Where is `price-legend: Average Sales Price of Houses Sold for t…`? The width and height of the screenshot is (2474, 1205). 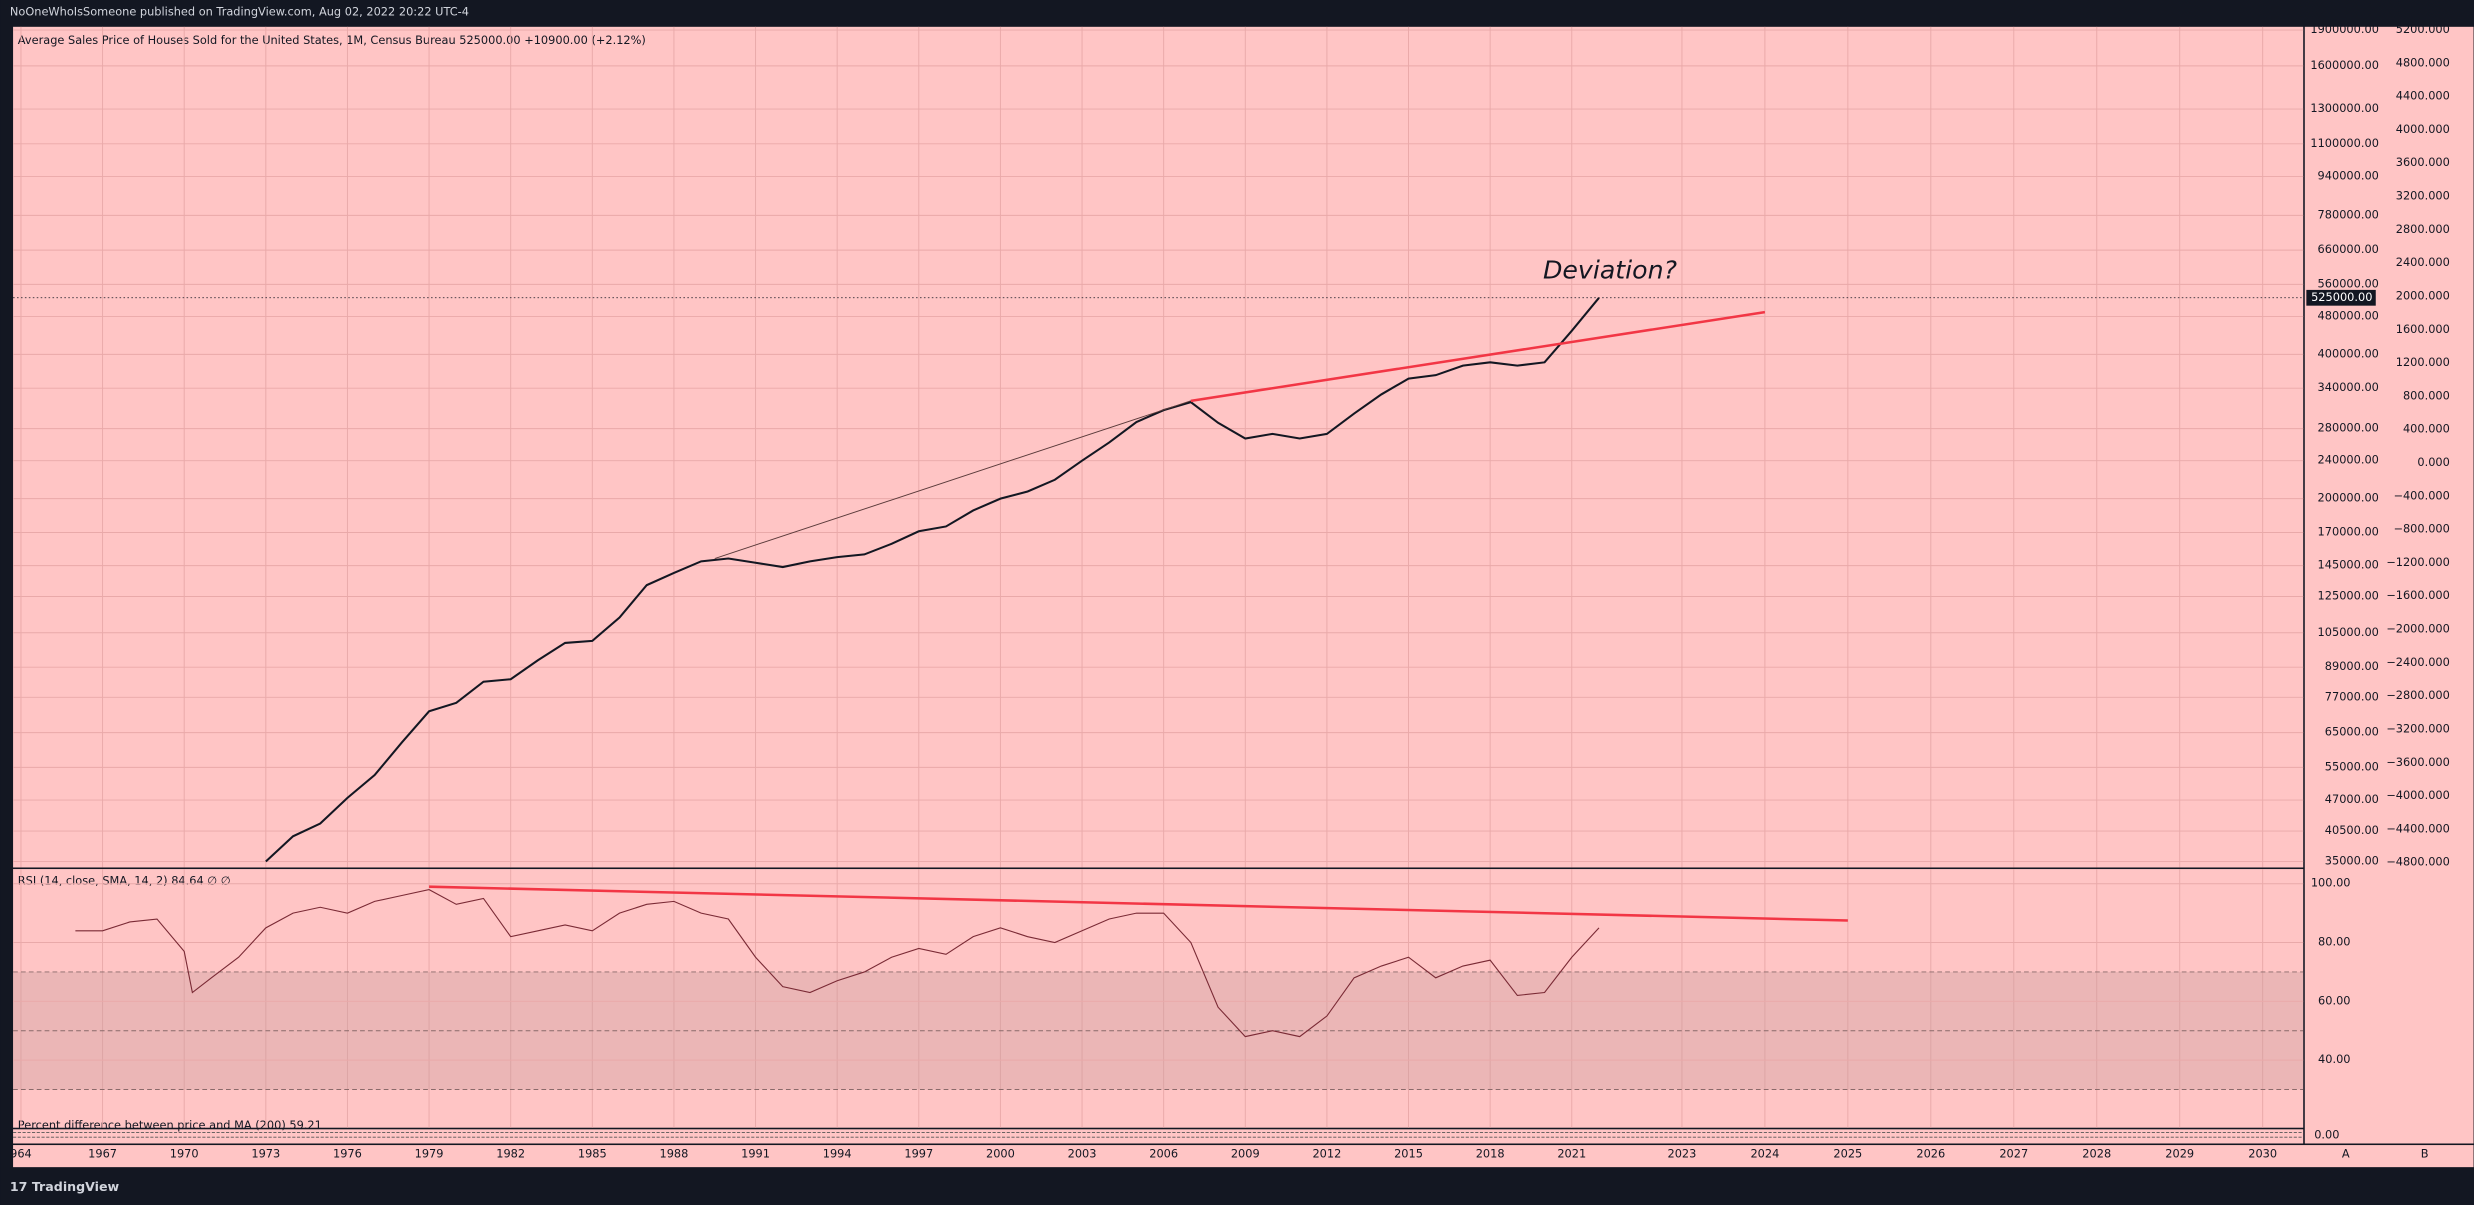 price-legend: Average Sales Price of Houses Sold for t… is located at coordinates (332, 40).